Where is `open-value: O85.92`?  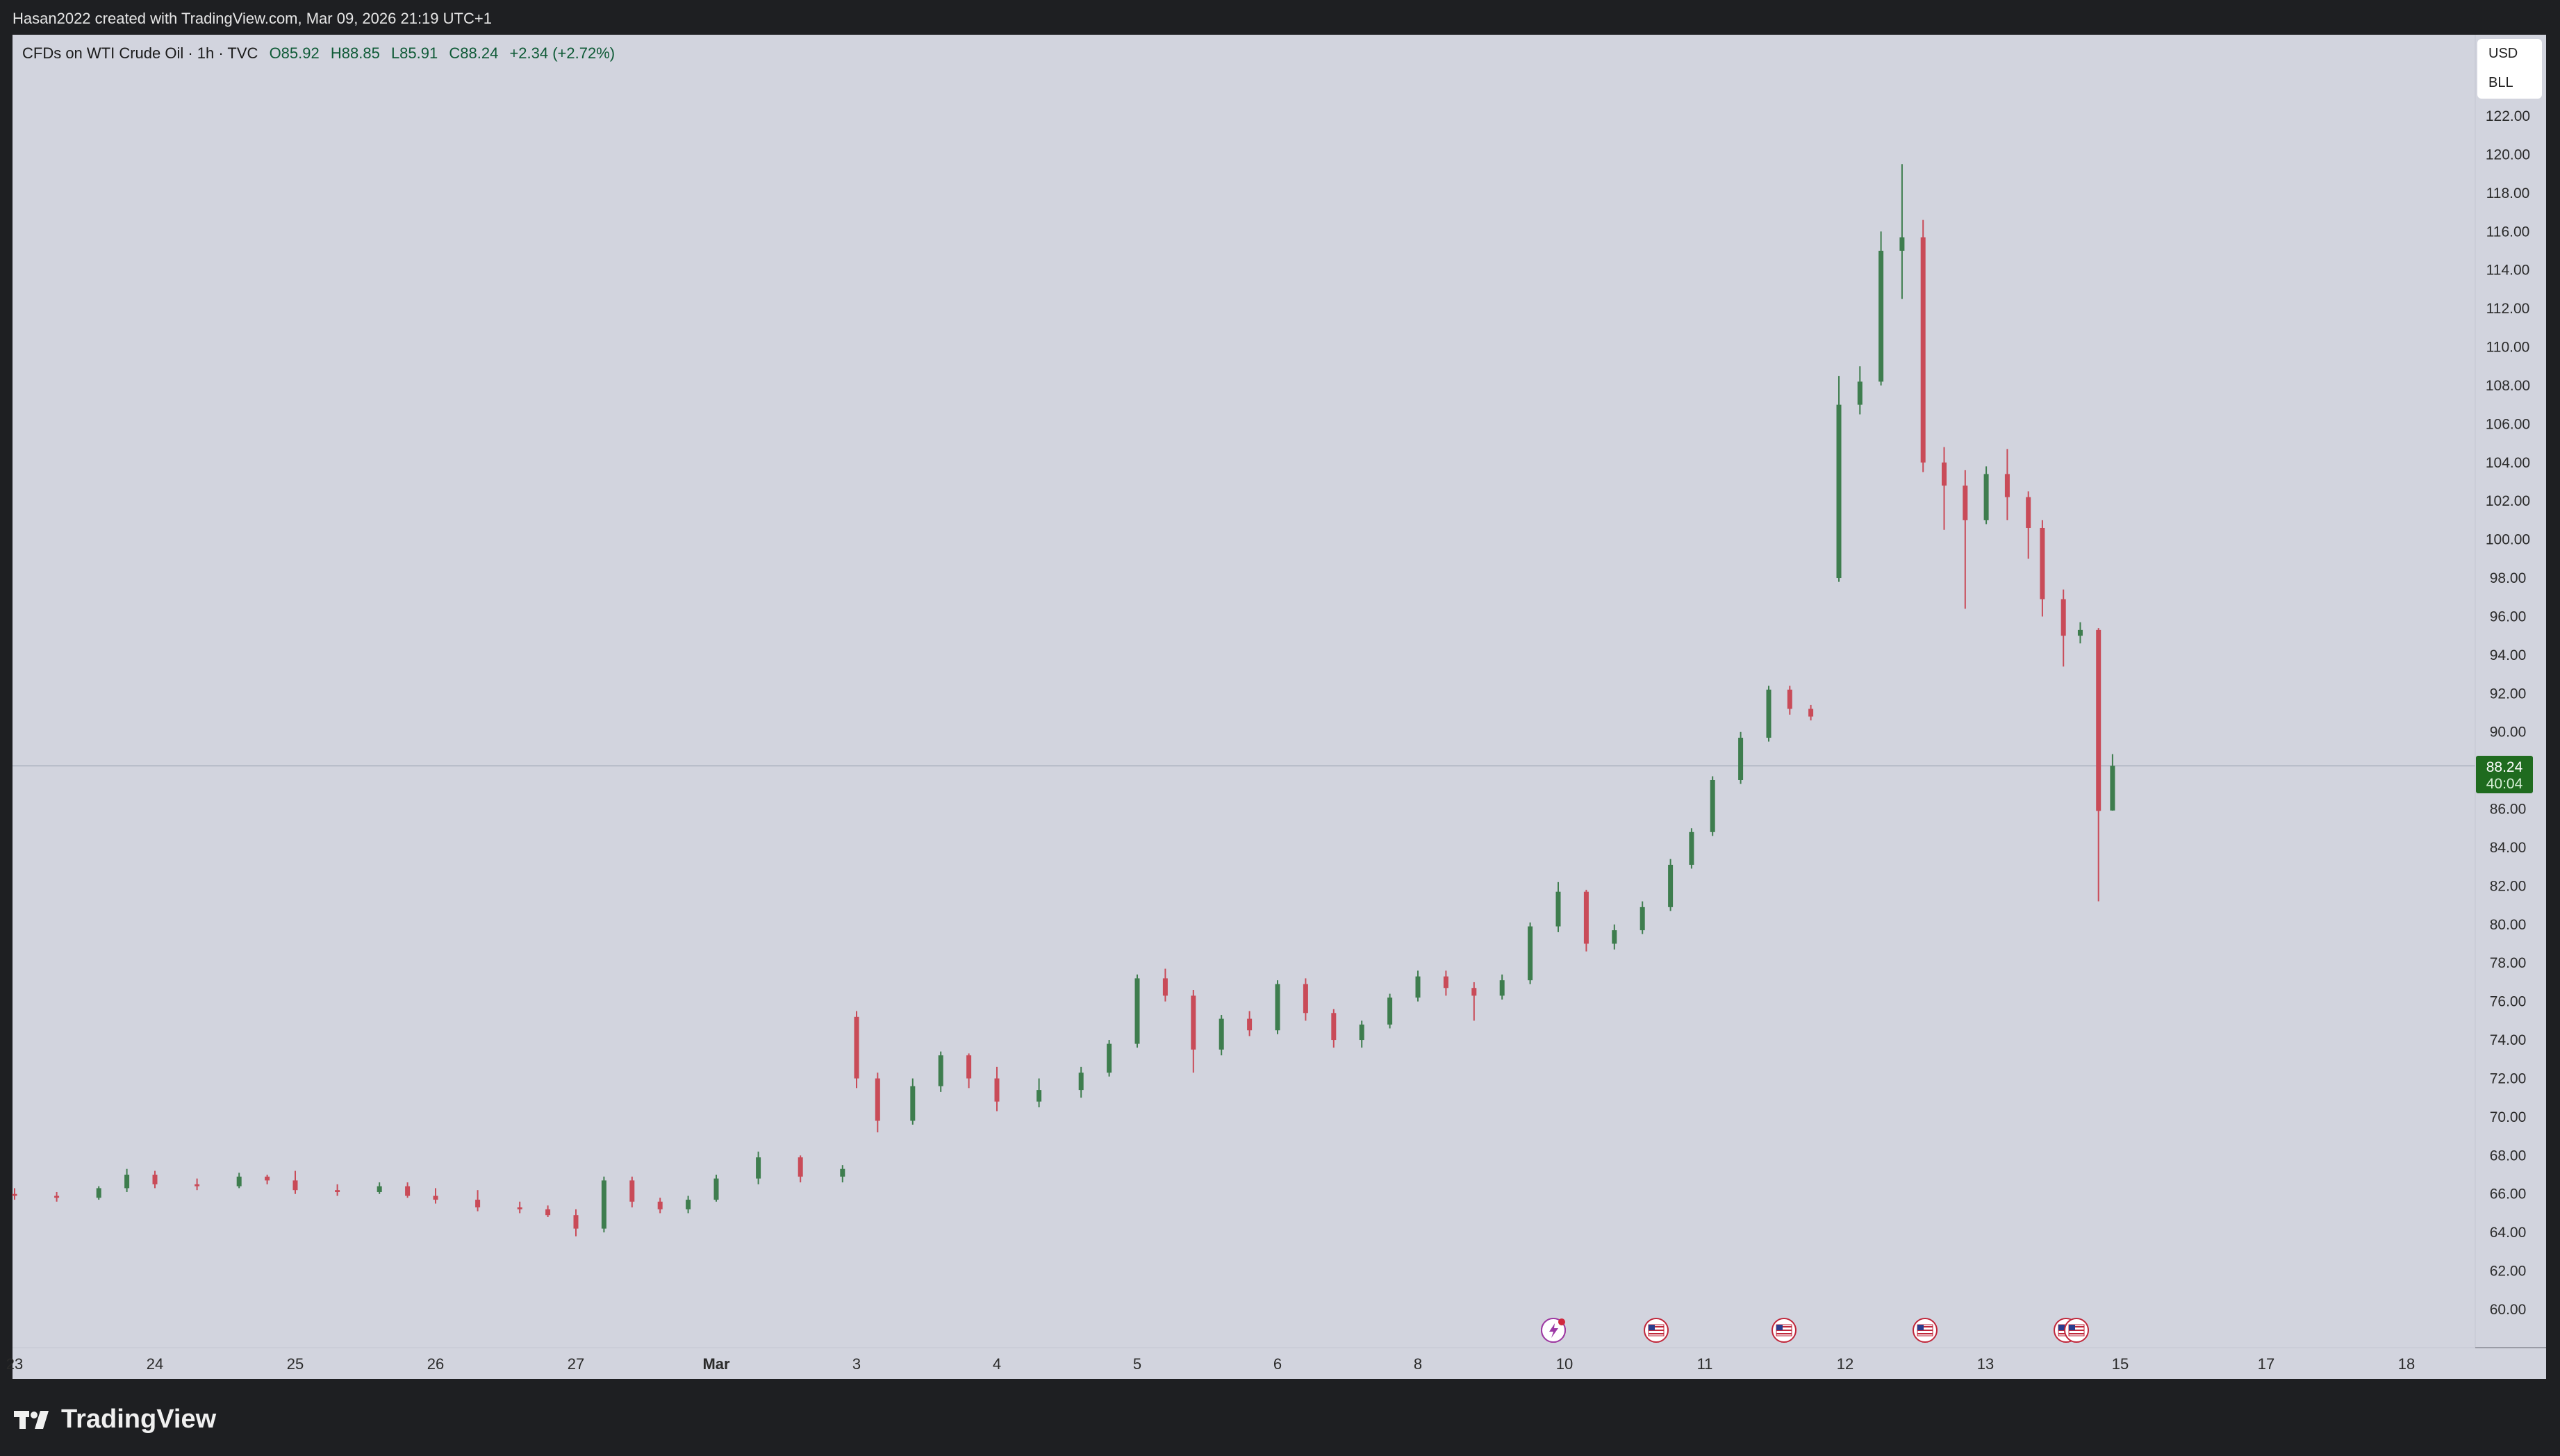
open-value: O85.92 is located at coordinates (294, 53).